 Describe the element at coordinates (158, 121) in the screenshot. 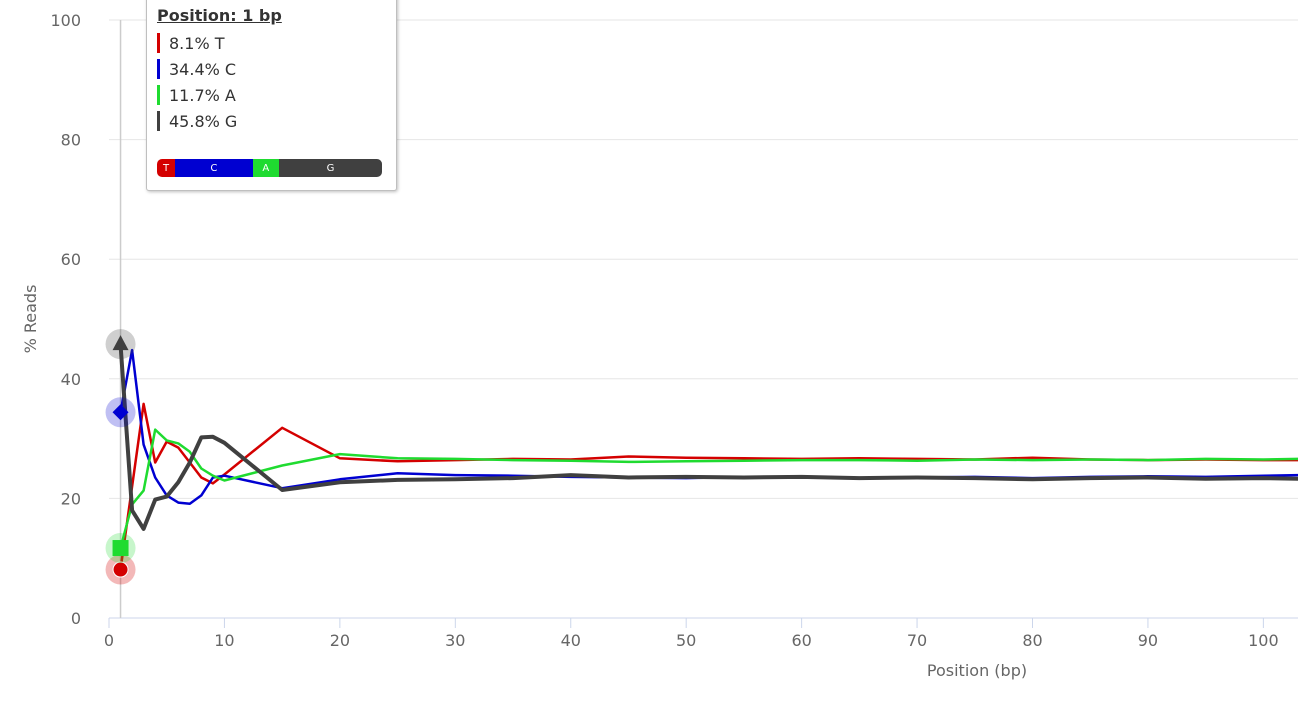

I see `swatch-g` at that location.